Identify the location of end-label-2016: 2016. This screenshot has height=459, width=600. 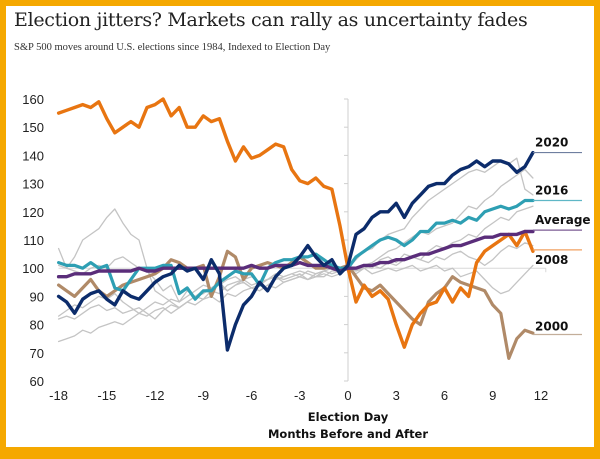
(551, 191).